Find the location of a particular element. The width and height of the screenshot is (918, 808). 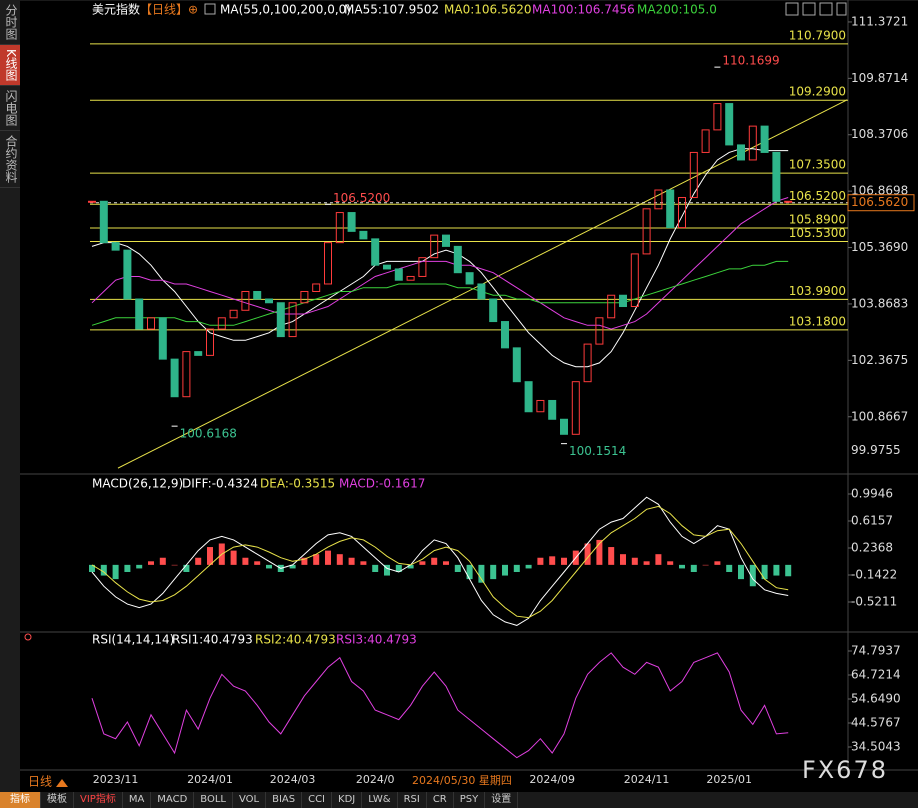

period: 日线 is located at coordinates (40, 782).